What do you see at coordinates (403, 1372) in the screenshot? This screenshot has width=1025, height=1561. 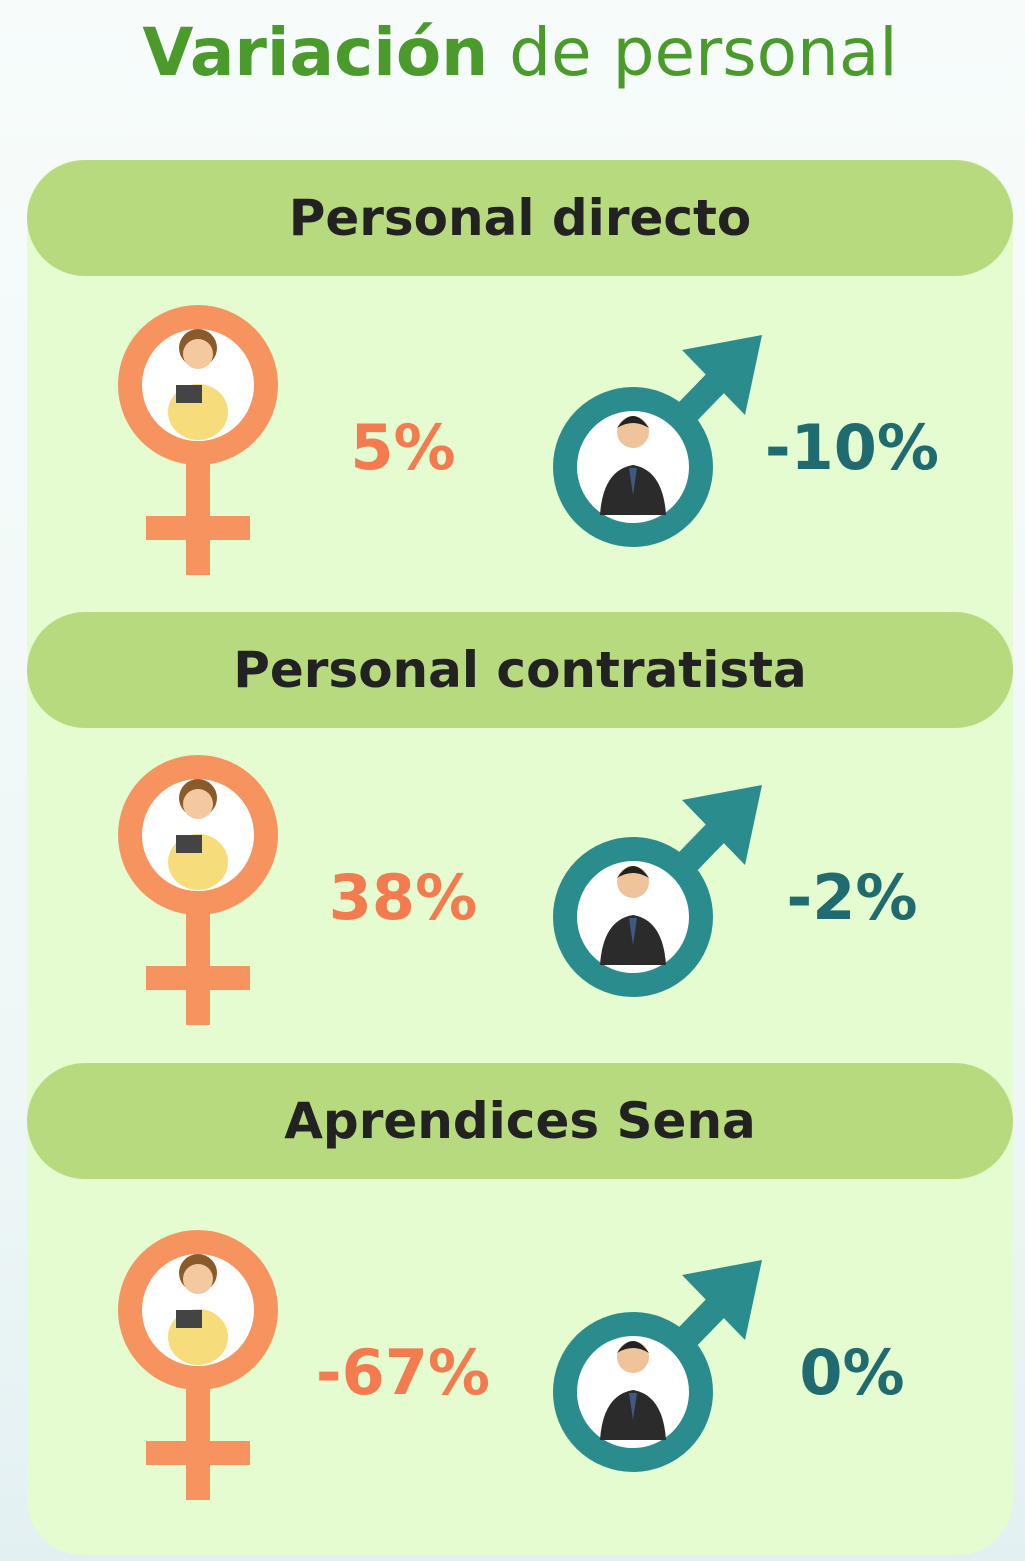 I see `women-variation: -67%` at bounding box center [403, 1372].